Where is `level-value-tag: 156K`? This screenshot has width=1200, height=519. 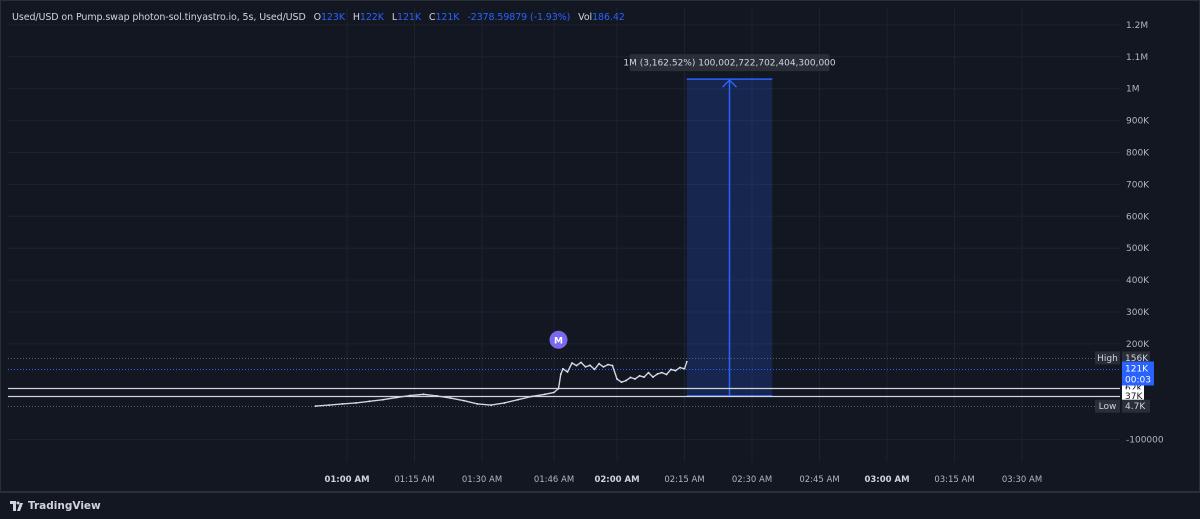
level-value-tag: 156K is located at coordinates (1137, 359).